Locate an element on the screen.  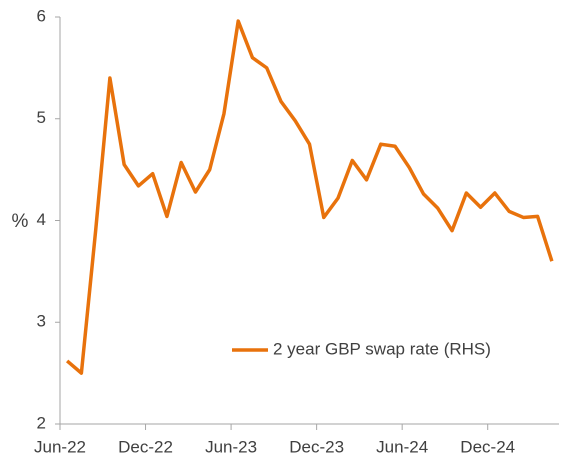
y-tick-label: 2 is located at coordinates (41, 422).